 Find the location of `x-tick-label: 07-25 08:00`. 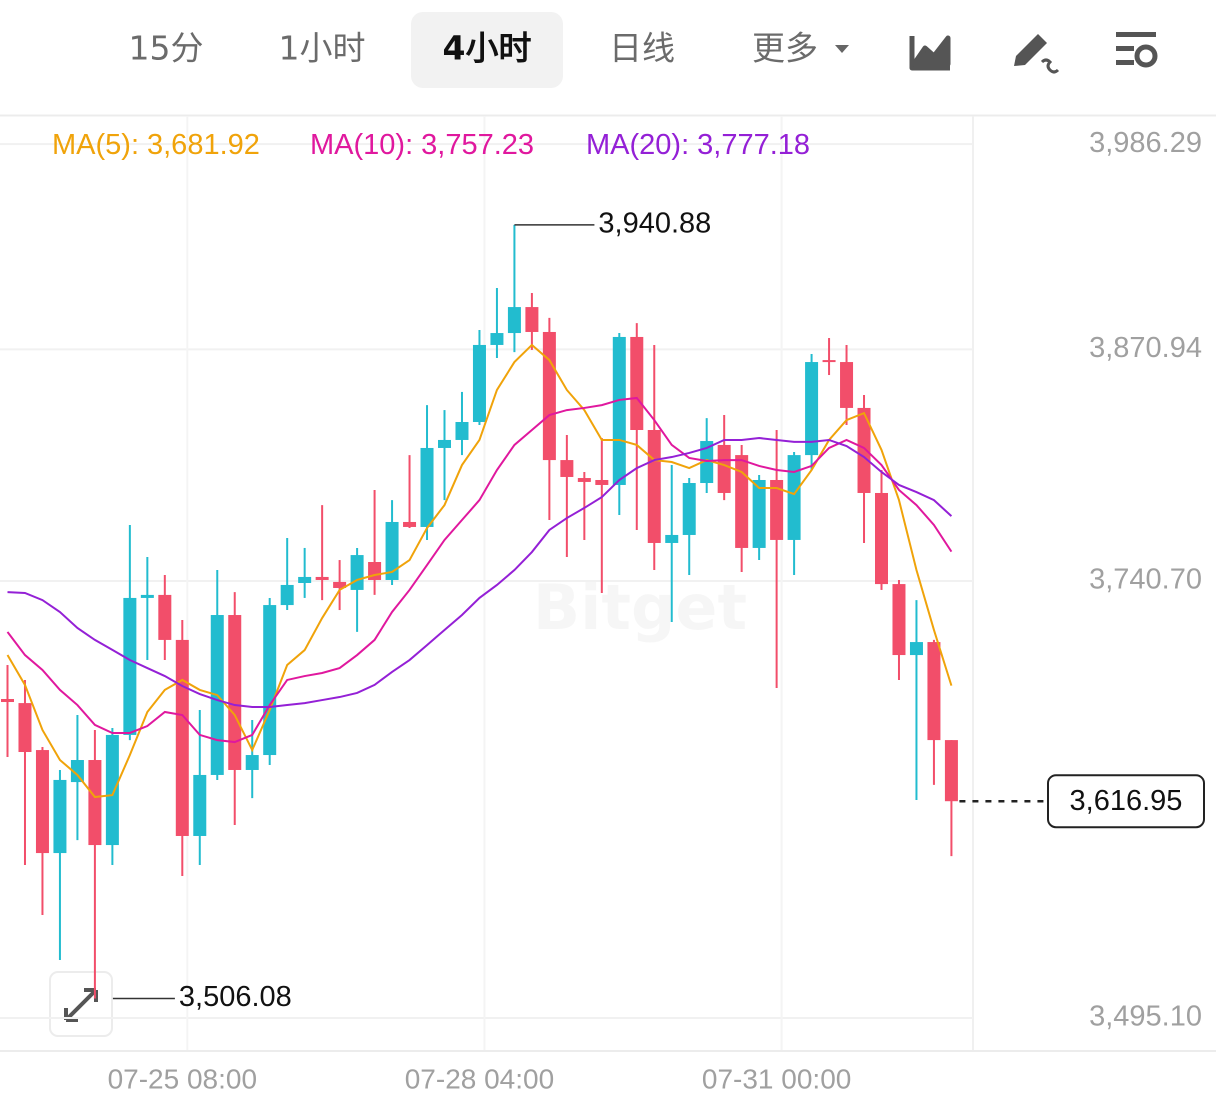

x-tick-label: 07-25 08:00 is located at coordinates (182, 1078).